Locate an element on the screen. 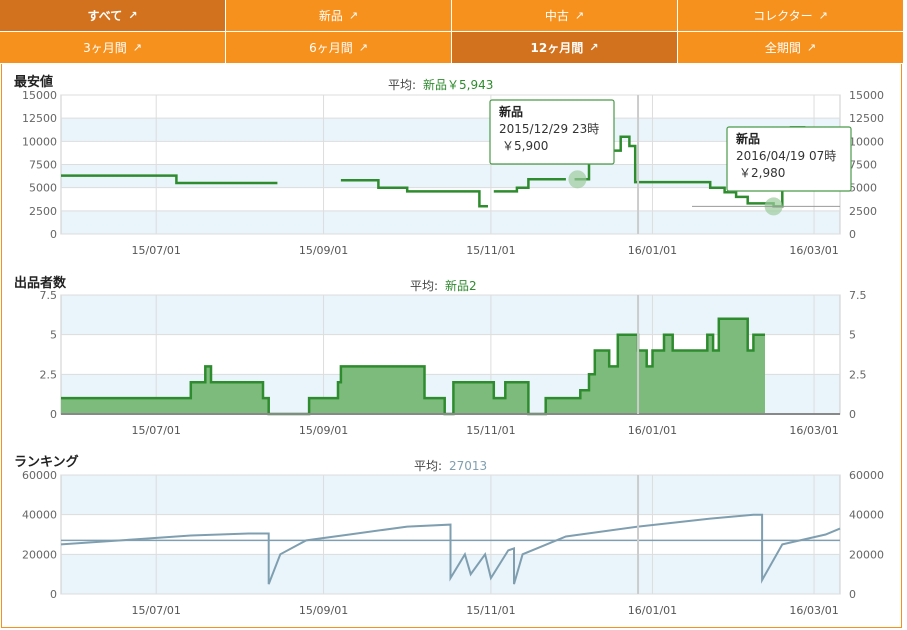  chart-title: ランキング is located at coordinates (46, 462).